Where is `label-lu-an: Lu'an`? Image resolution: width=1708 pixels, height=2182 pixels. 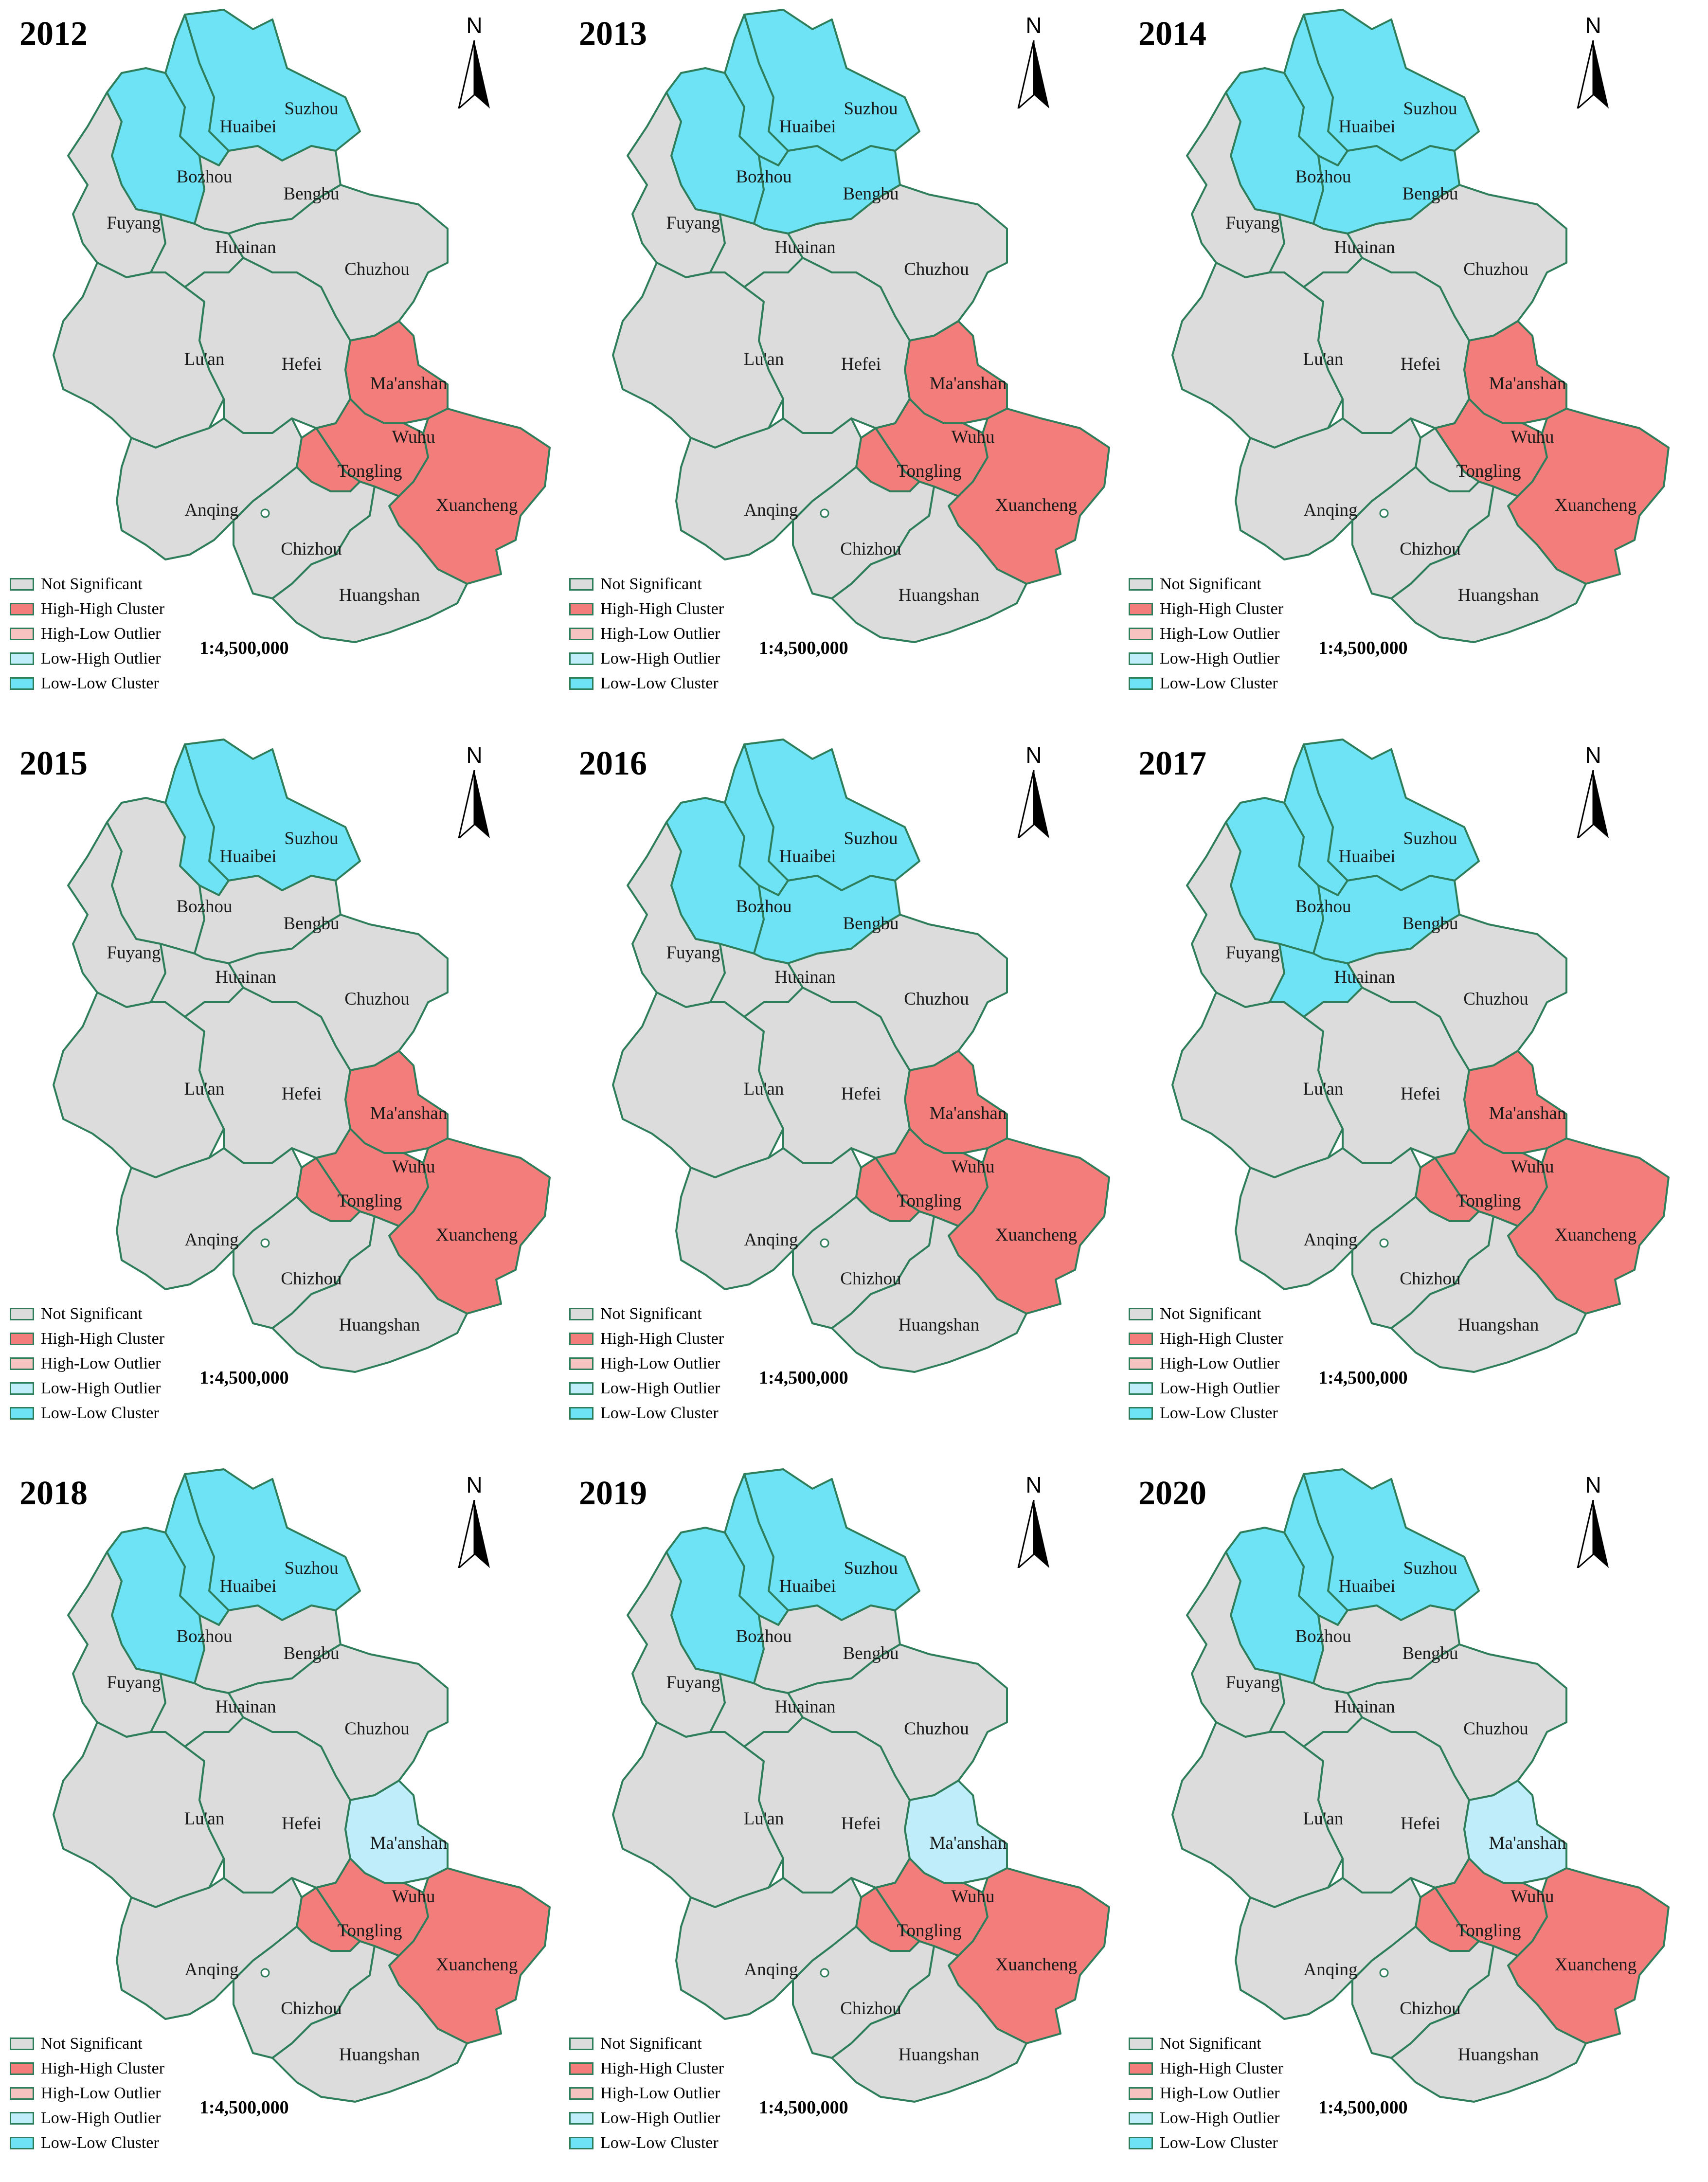 label-lu-an: Lu'an is located at coordinates (764, 359).